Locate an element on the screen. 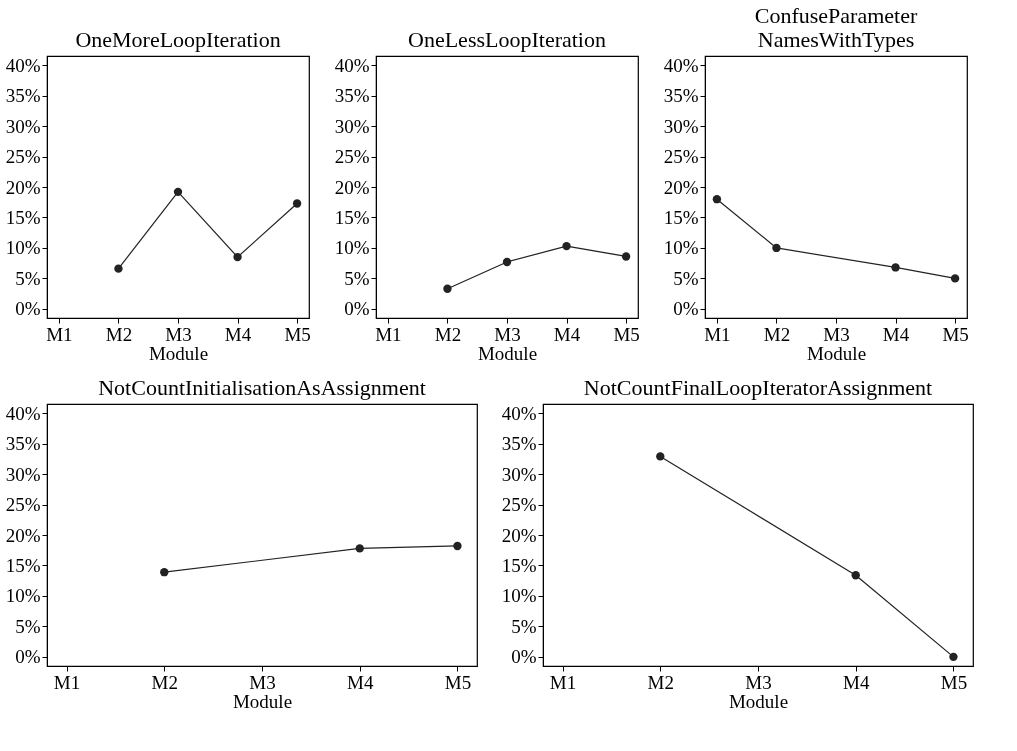 The height and width of the screenshot is (751, 1017). chart-title: NotCountInitialisationAsAssignment is located at coordinates (262, 387).